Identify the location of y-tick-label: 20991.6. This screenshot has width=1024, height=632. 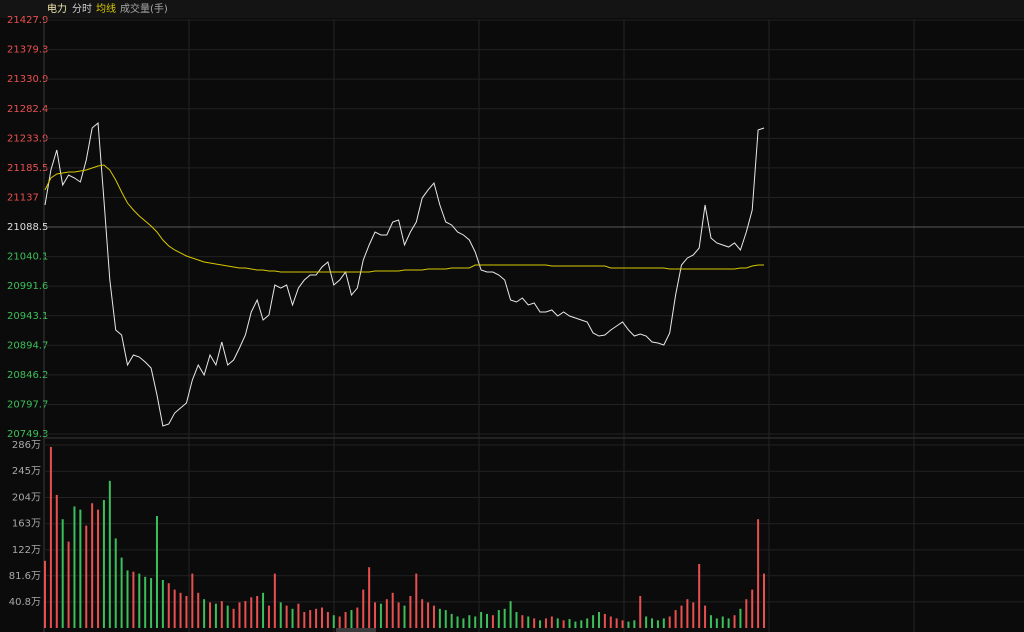
(27, 286).